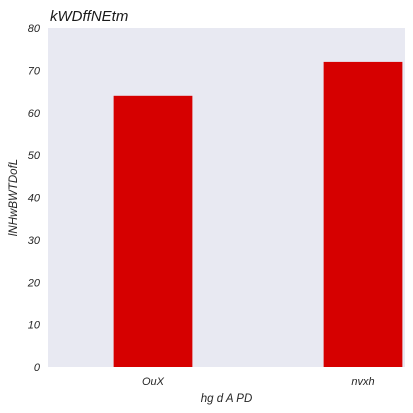  What do you see at coordinates (14, 197) in the screenshot?
I see `y-axis-label: lNHwBWTDofL` at bounding box center [14, 197].